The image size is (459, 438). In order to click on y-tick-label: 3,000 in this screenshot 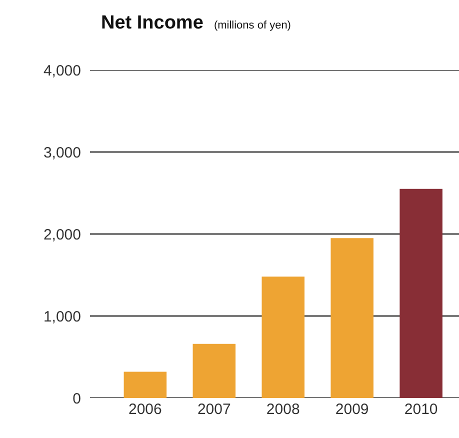, I will do `click(62, 153)`.